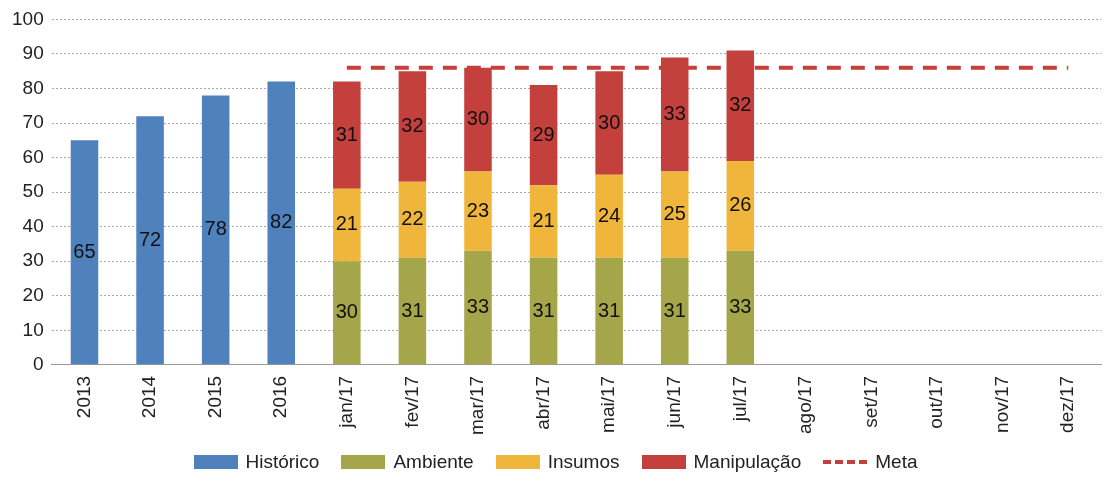  What do you see at coordinates (33, 156) in the screenshot?
I see `y-tick-label: 60` at bounding box center [33, 156].